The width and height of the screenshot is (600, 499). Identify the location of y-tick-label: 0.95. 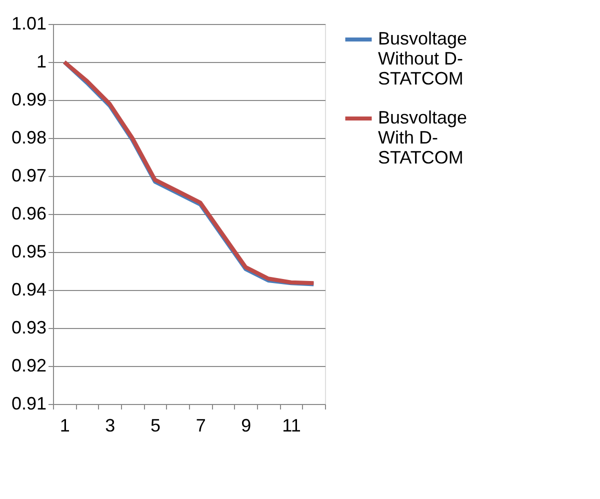
(28, 252).